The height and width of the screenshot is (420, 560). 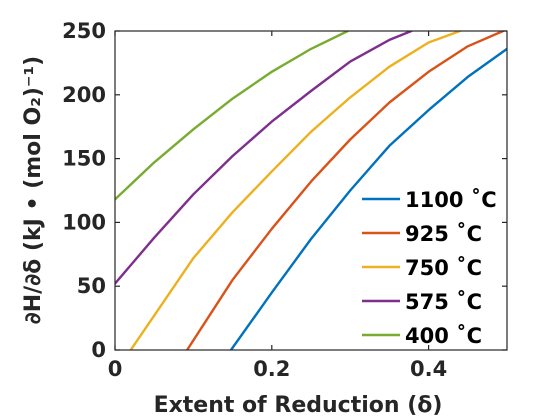 I want to click on y-tick-label: 100, so click(x=84, y=222).